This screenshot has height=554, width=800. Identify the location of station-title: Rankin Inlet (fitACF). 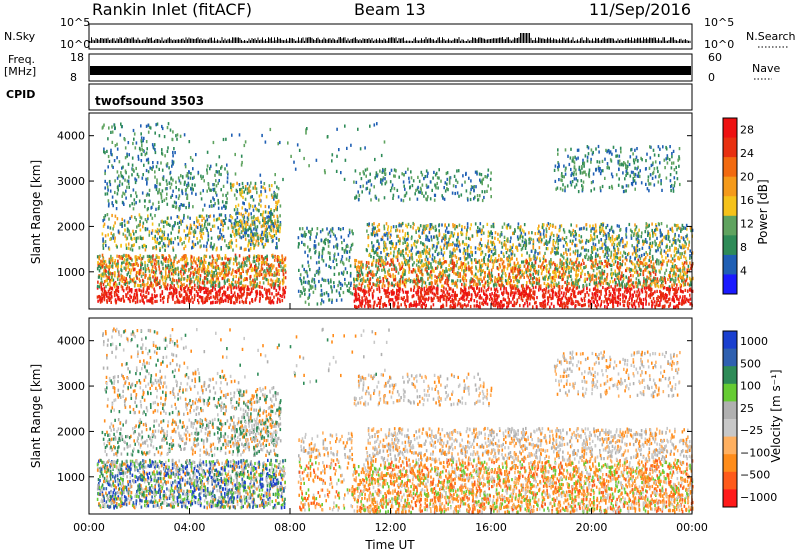
(172, 9).